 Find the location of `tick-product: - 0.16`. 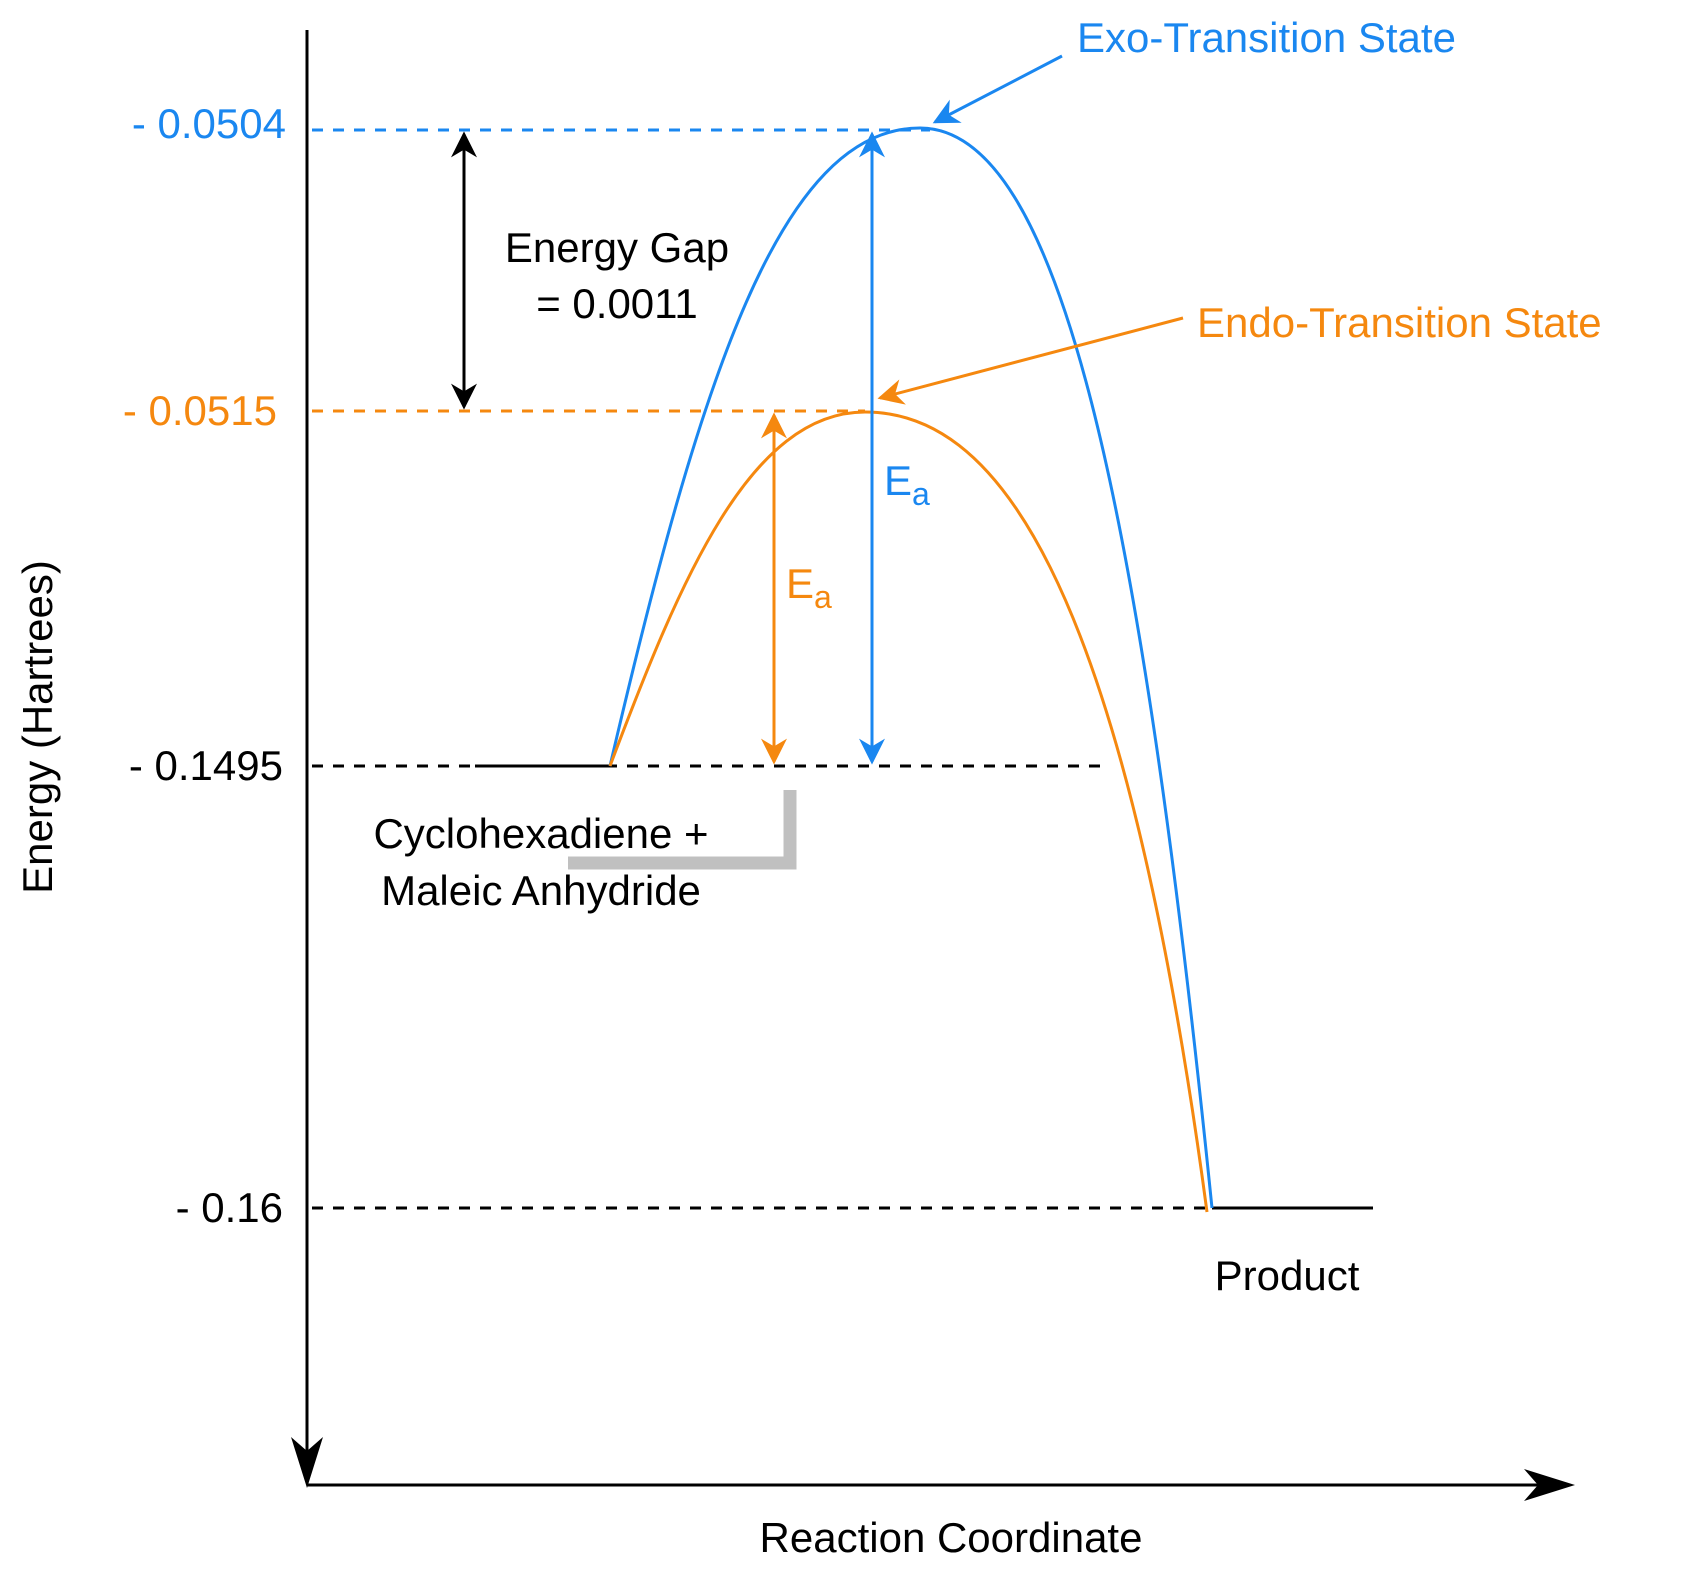

tick-product: - 0.16 is located at coordinates (229, 1207).